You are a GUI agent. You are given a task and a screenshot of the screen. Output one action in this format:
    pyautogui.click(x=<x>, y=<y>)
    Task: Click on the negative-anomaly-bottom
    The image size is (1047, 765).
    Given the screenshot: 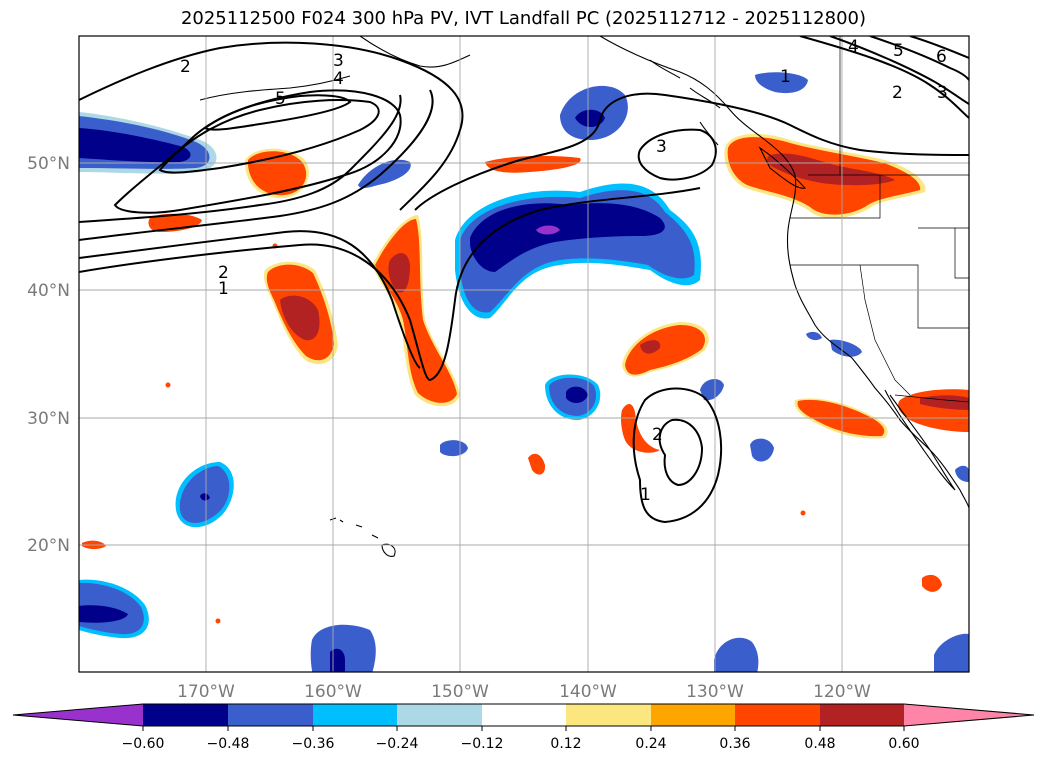 What is the action you would take?
    pyautogui.click(x=343, y=648)
    